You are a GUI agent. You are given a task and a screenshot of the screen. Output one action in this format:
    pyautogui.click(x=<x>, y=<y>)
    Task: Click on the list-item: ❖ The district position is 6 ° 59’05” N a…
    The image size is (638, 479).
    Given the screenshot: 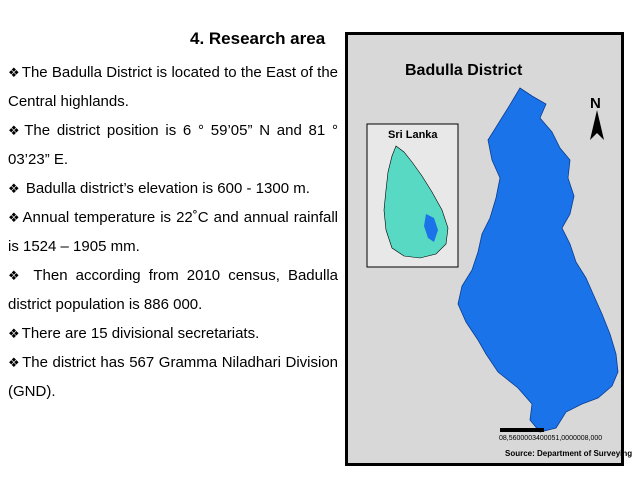 What is the action you would take?
    pyautogui.click(x=173, y=145)
    